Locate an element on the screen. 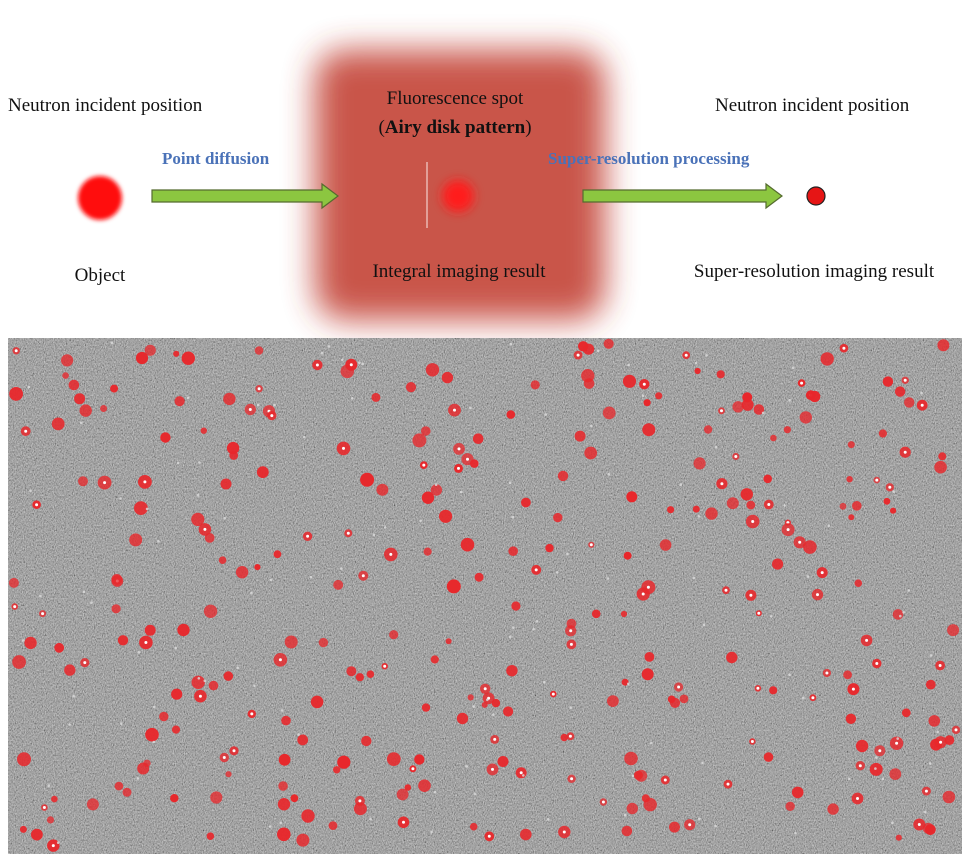 This screenshot has height=854, width=966. paren: ) is located at coordinates (528, 127).